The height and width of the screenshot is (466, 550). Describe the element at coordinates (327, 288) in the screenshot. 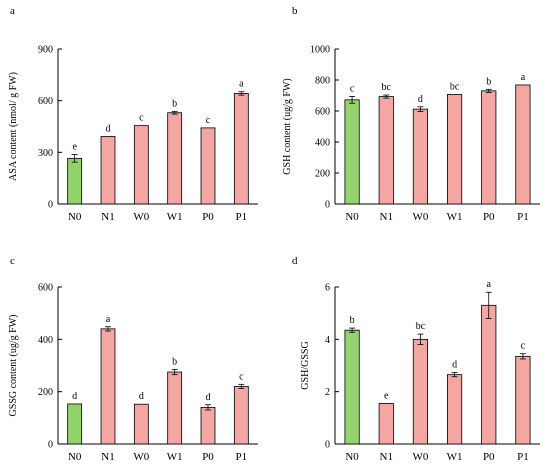

I see `y-tick-label: 6` at that location.